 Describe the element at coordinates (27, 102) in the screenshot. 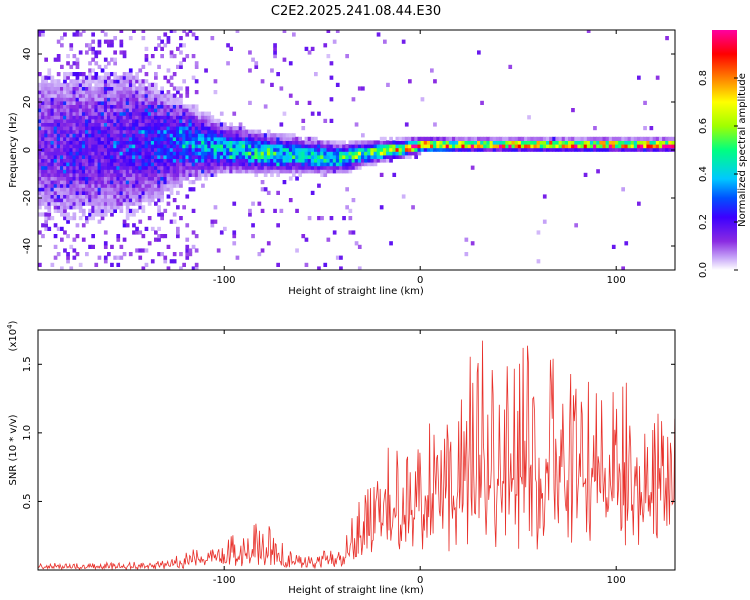

I see `y-tick-label: 20` at that location.